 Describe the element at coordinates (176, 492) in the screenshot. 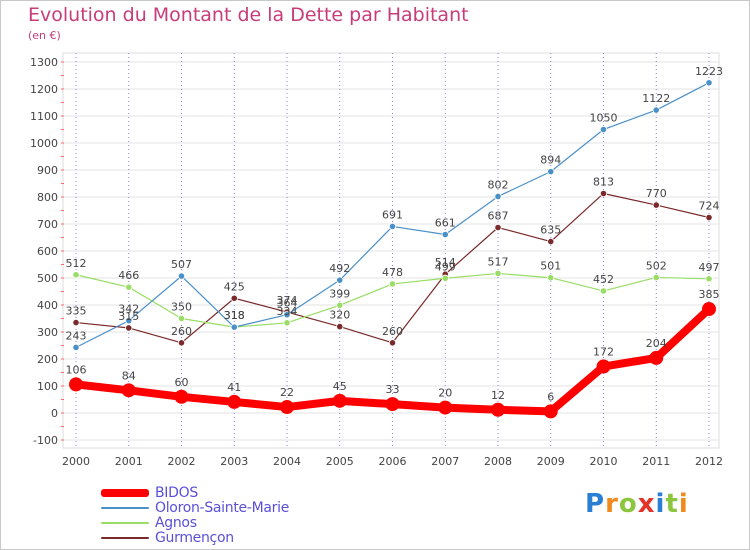

I see `legend-label-bidos: BIDOS` at that location.